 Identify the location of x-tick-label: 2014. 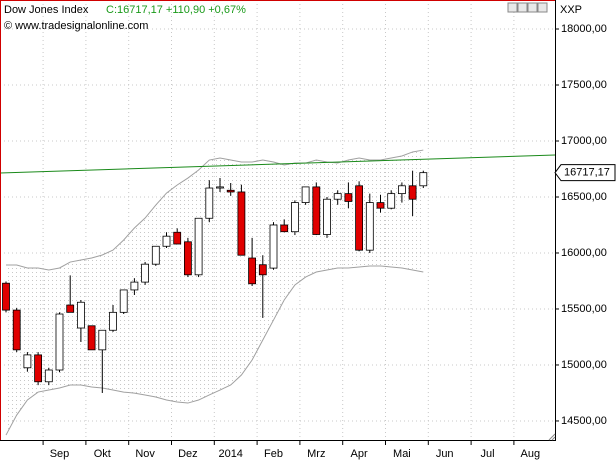
(230, 454).